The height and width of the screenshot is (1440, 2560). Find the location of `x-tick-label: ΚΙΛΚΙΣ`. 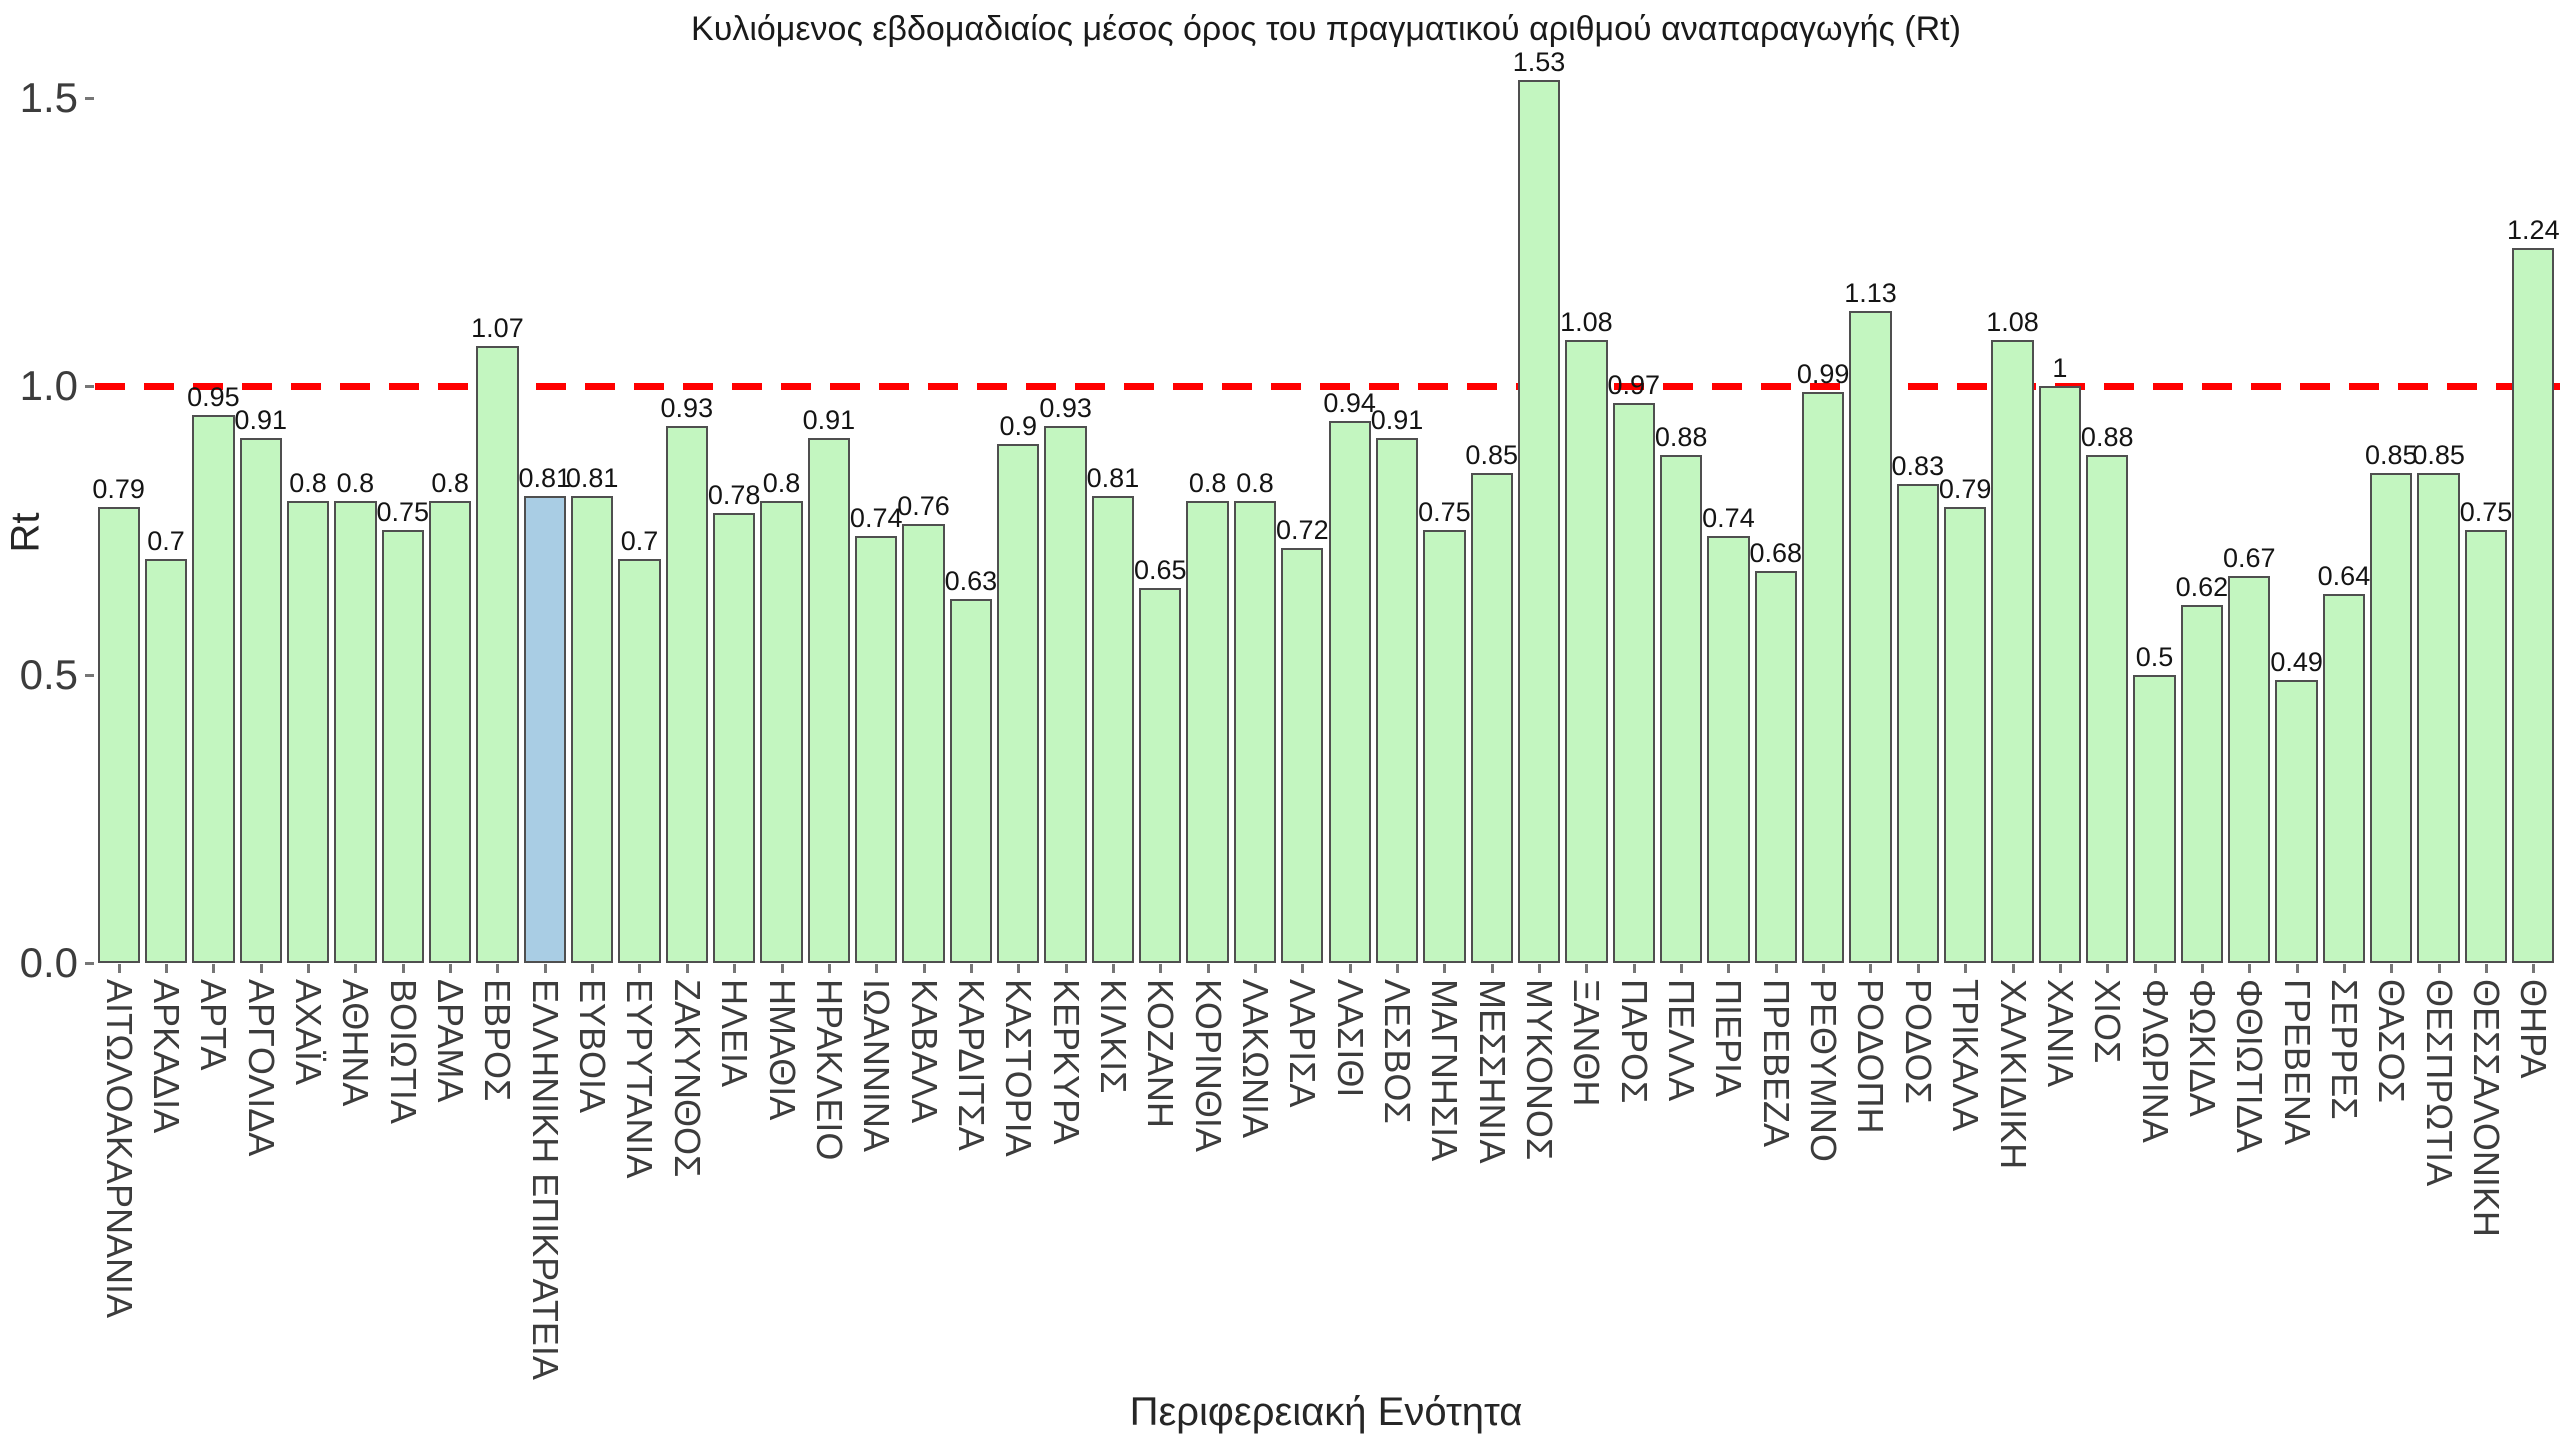

x-tick-label: ΚΙΛΚΙΣ is located at coordinates (1113, 1036).